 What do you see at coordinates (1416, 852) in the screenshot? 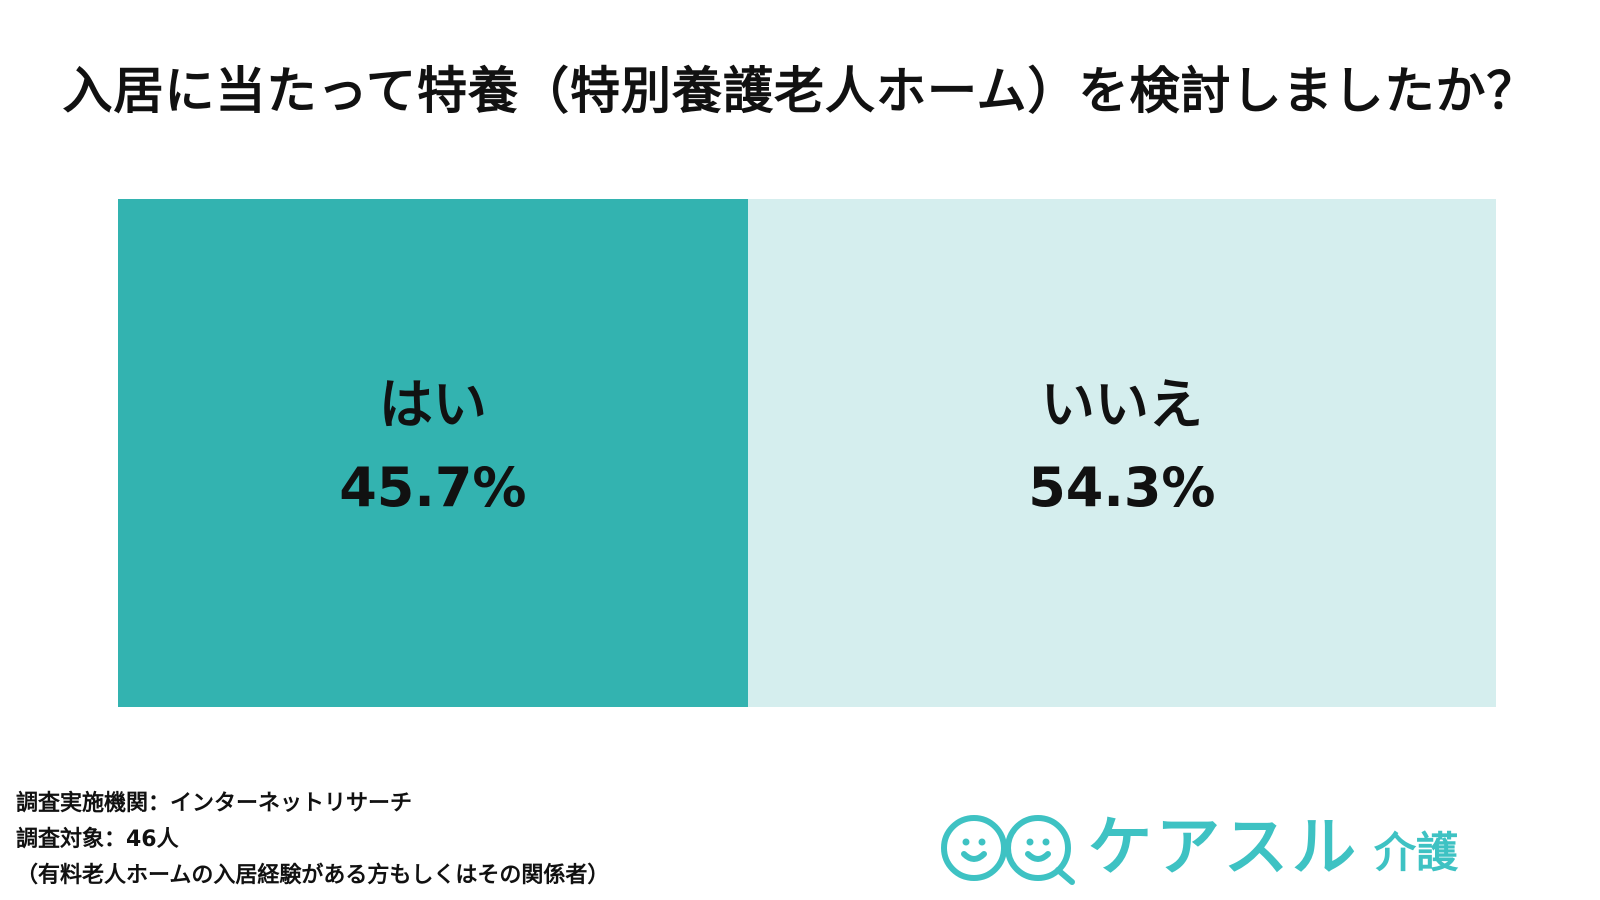
I see `logo-subtext: 介護` at bounding box center [1416, 852].